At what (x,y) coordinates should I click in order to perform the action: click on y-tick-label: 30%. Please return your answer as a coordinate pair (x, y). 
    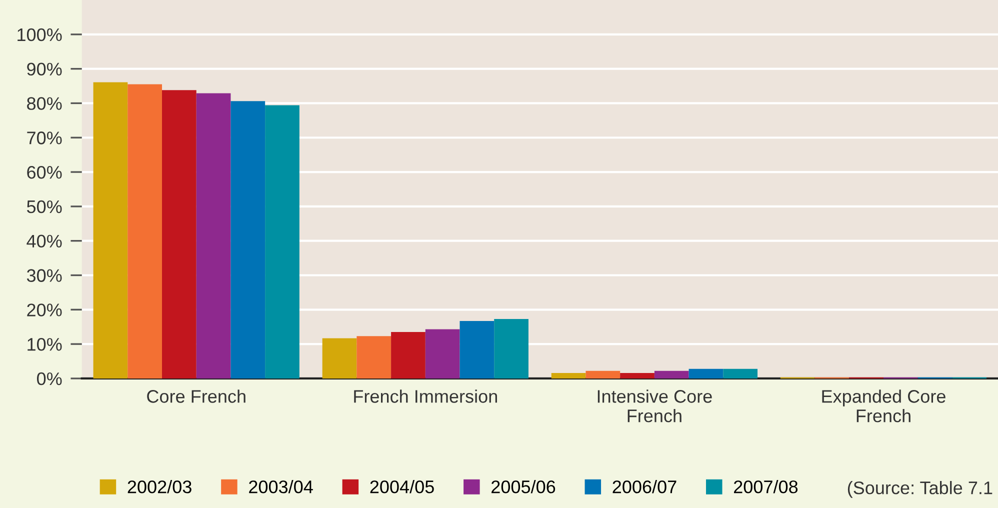
    Looking at the image, I should click on (44, 275).